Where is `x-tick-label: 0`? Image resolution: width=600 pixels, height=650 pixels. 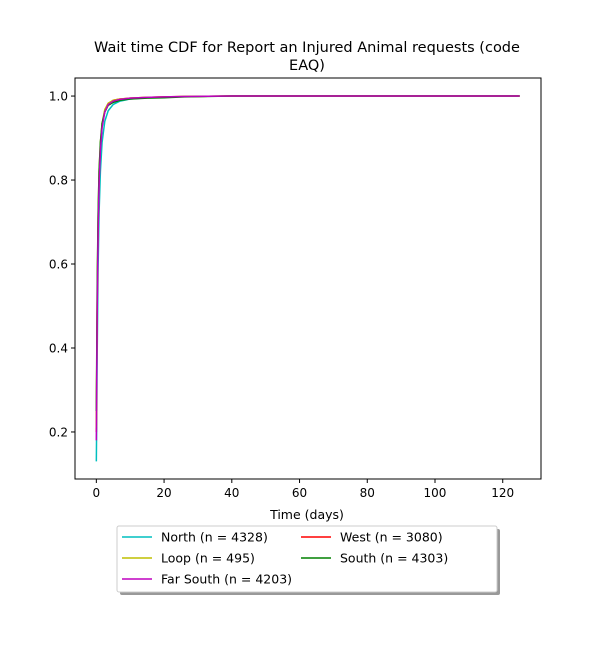 x-tick-label: 0 is located at coordinates (97, 493).